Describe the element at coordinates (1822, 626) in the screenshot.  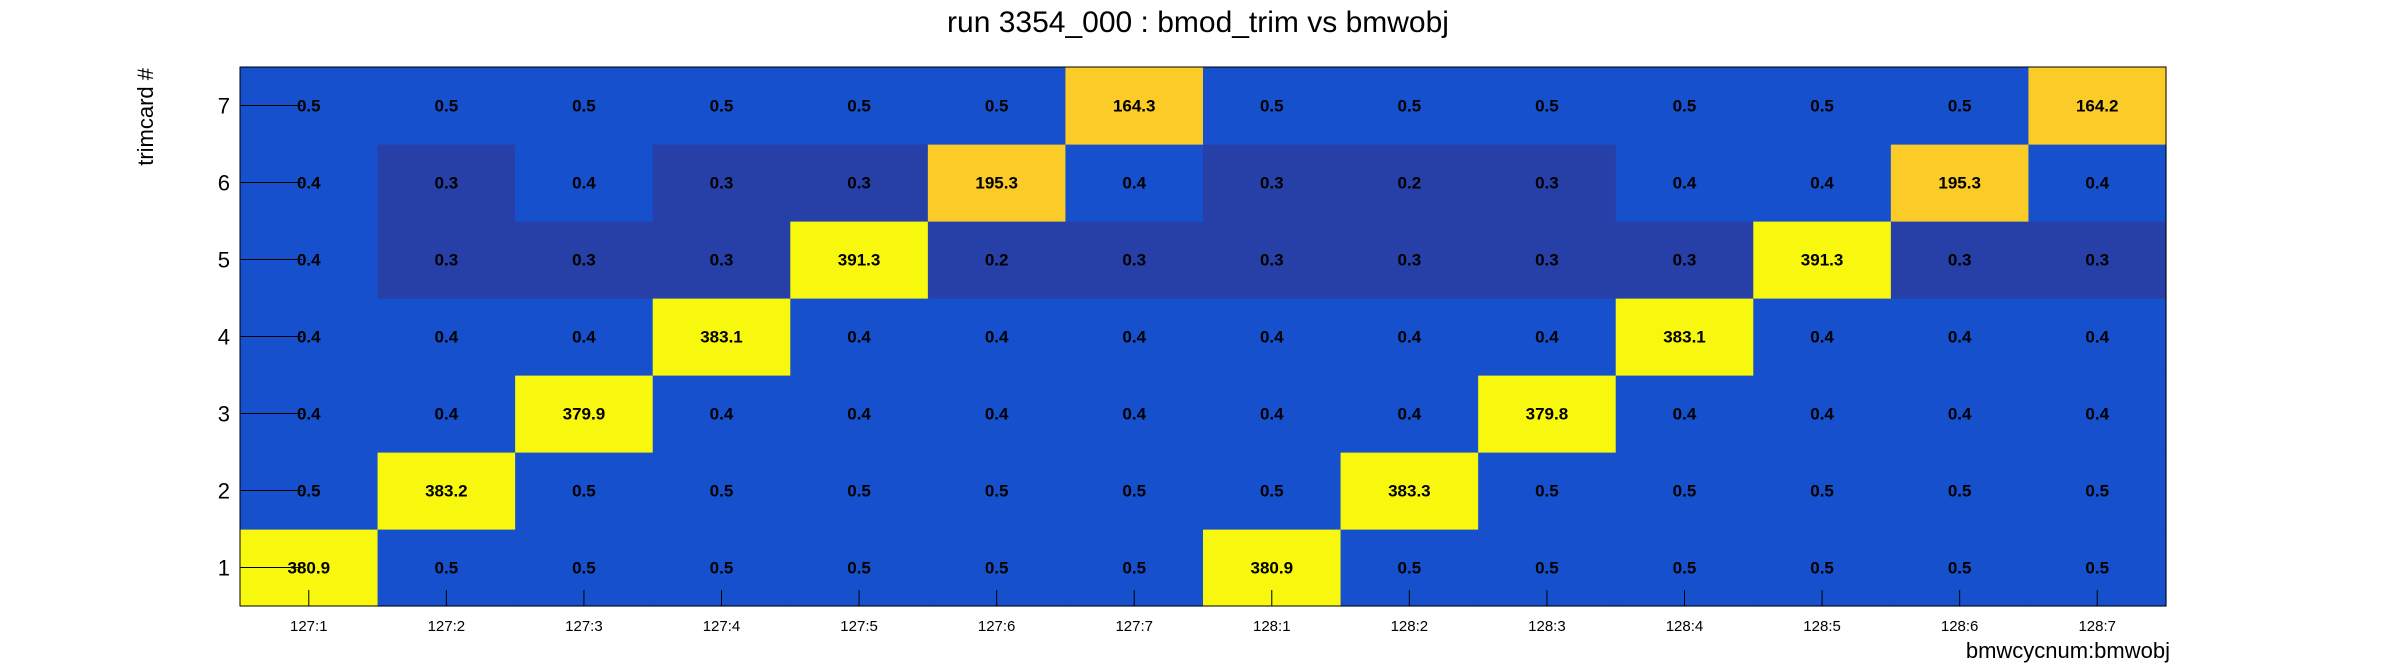
I see `x-tick-label: 128:5` at that location.